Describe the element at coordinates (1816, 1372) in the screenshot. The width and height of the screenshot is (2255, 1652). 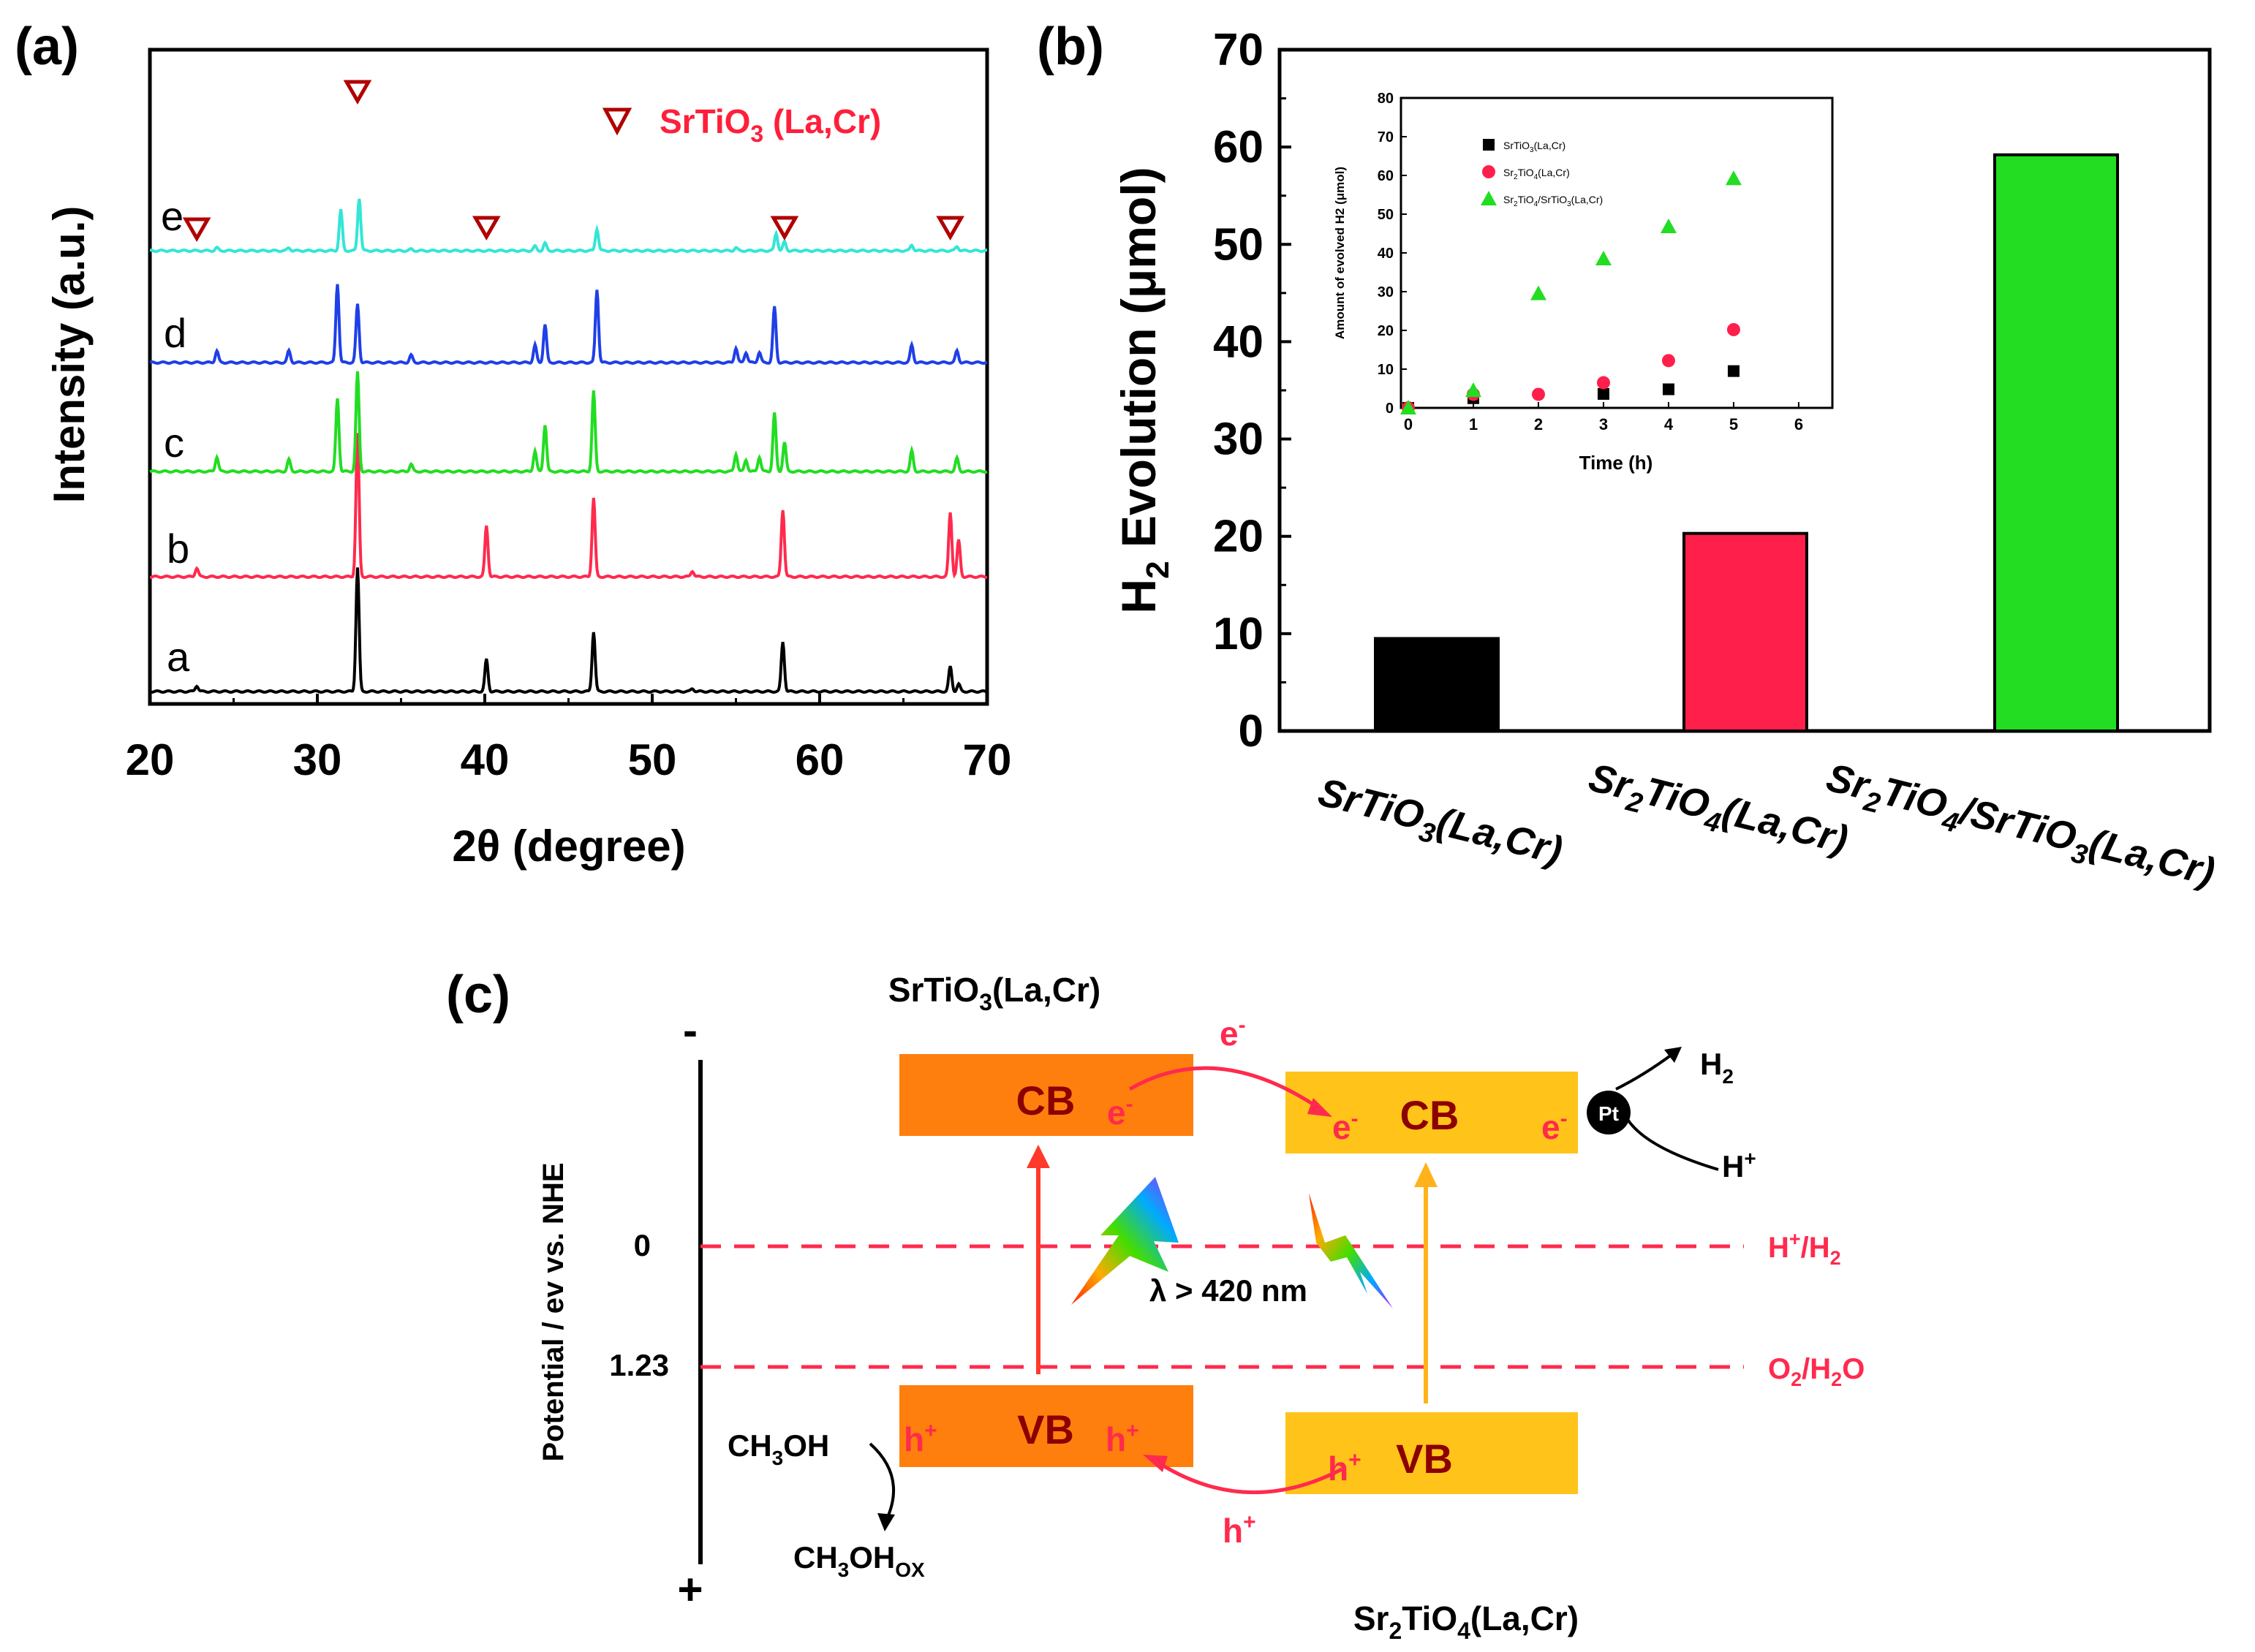
I see `o2-couple-label: O2/H2O` at that location.